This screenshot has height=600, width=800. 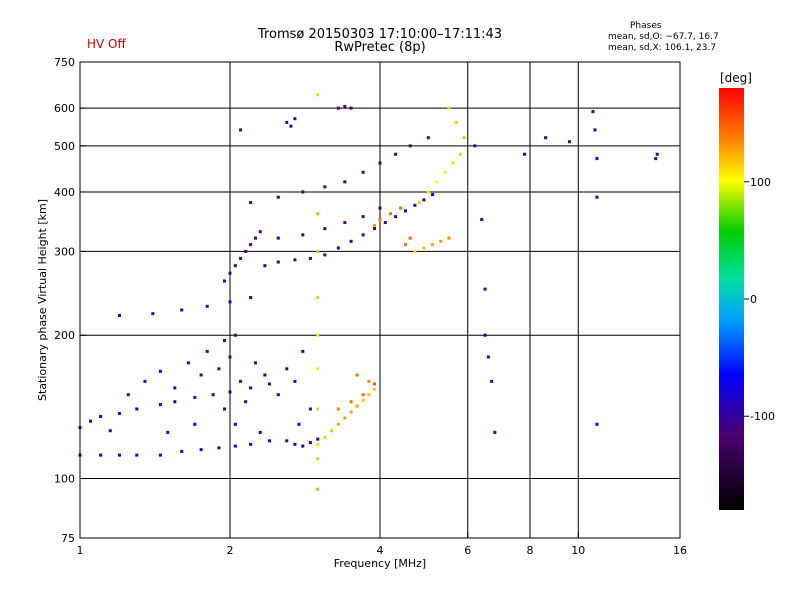 I want to click on colorbar-tick-label: 100, so click(x=760, y=182).